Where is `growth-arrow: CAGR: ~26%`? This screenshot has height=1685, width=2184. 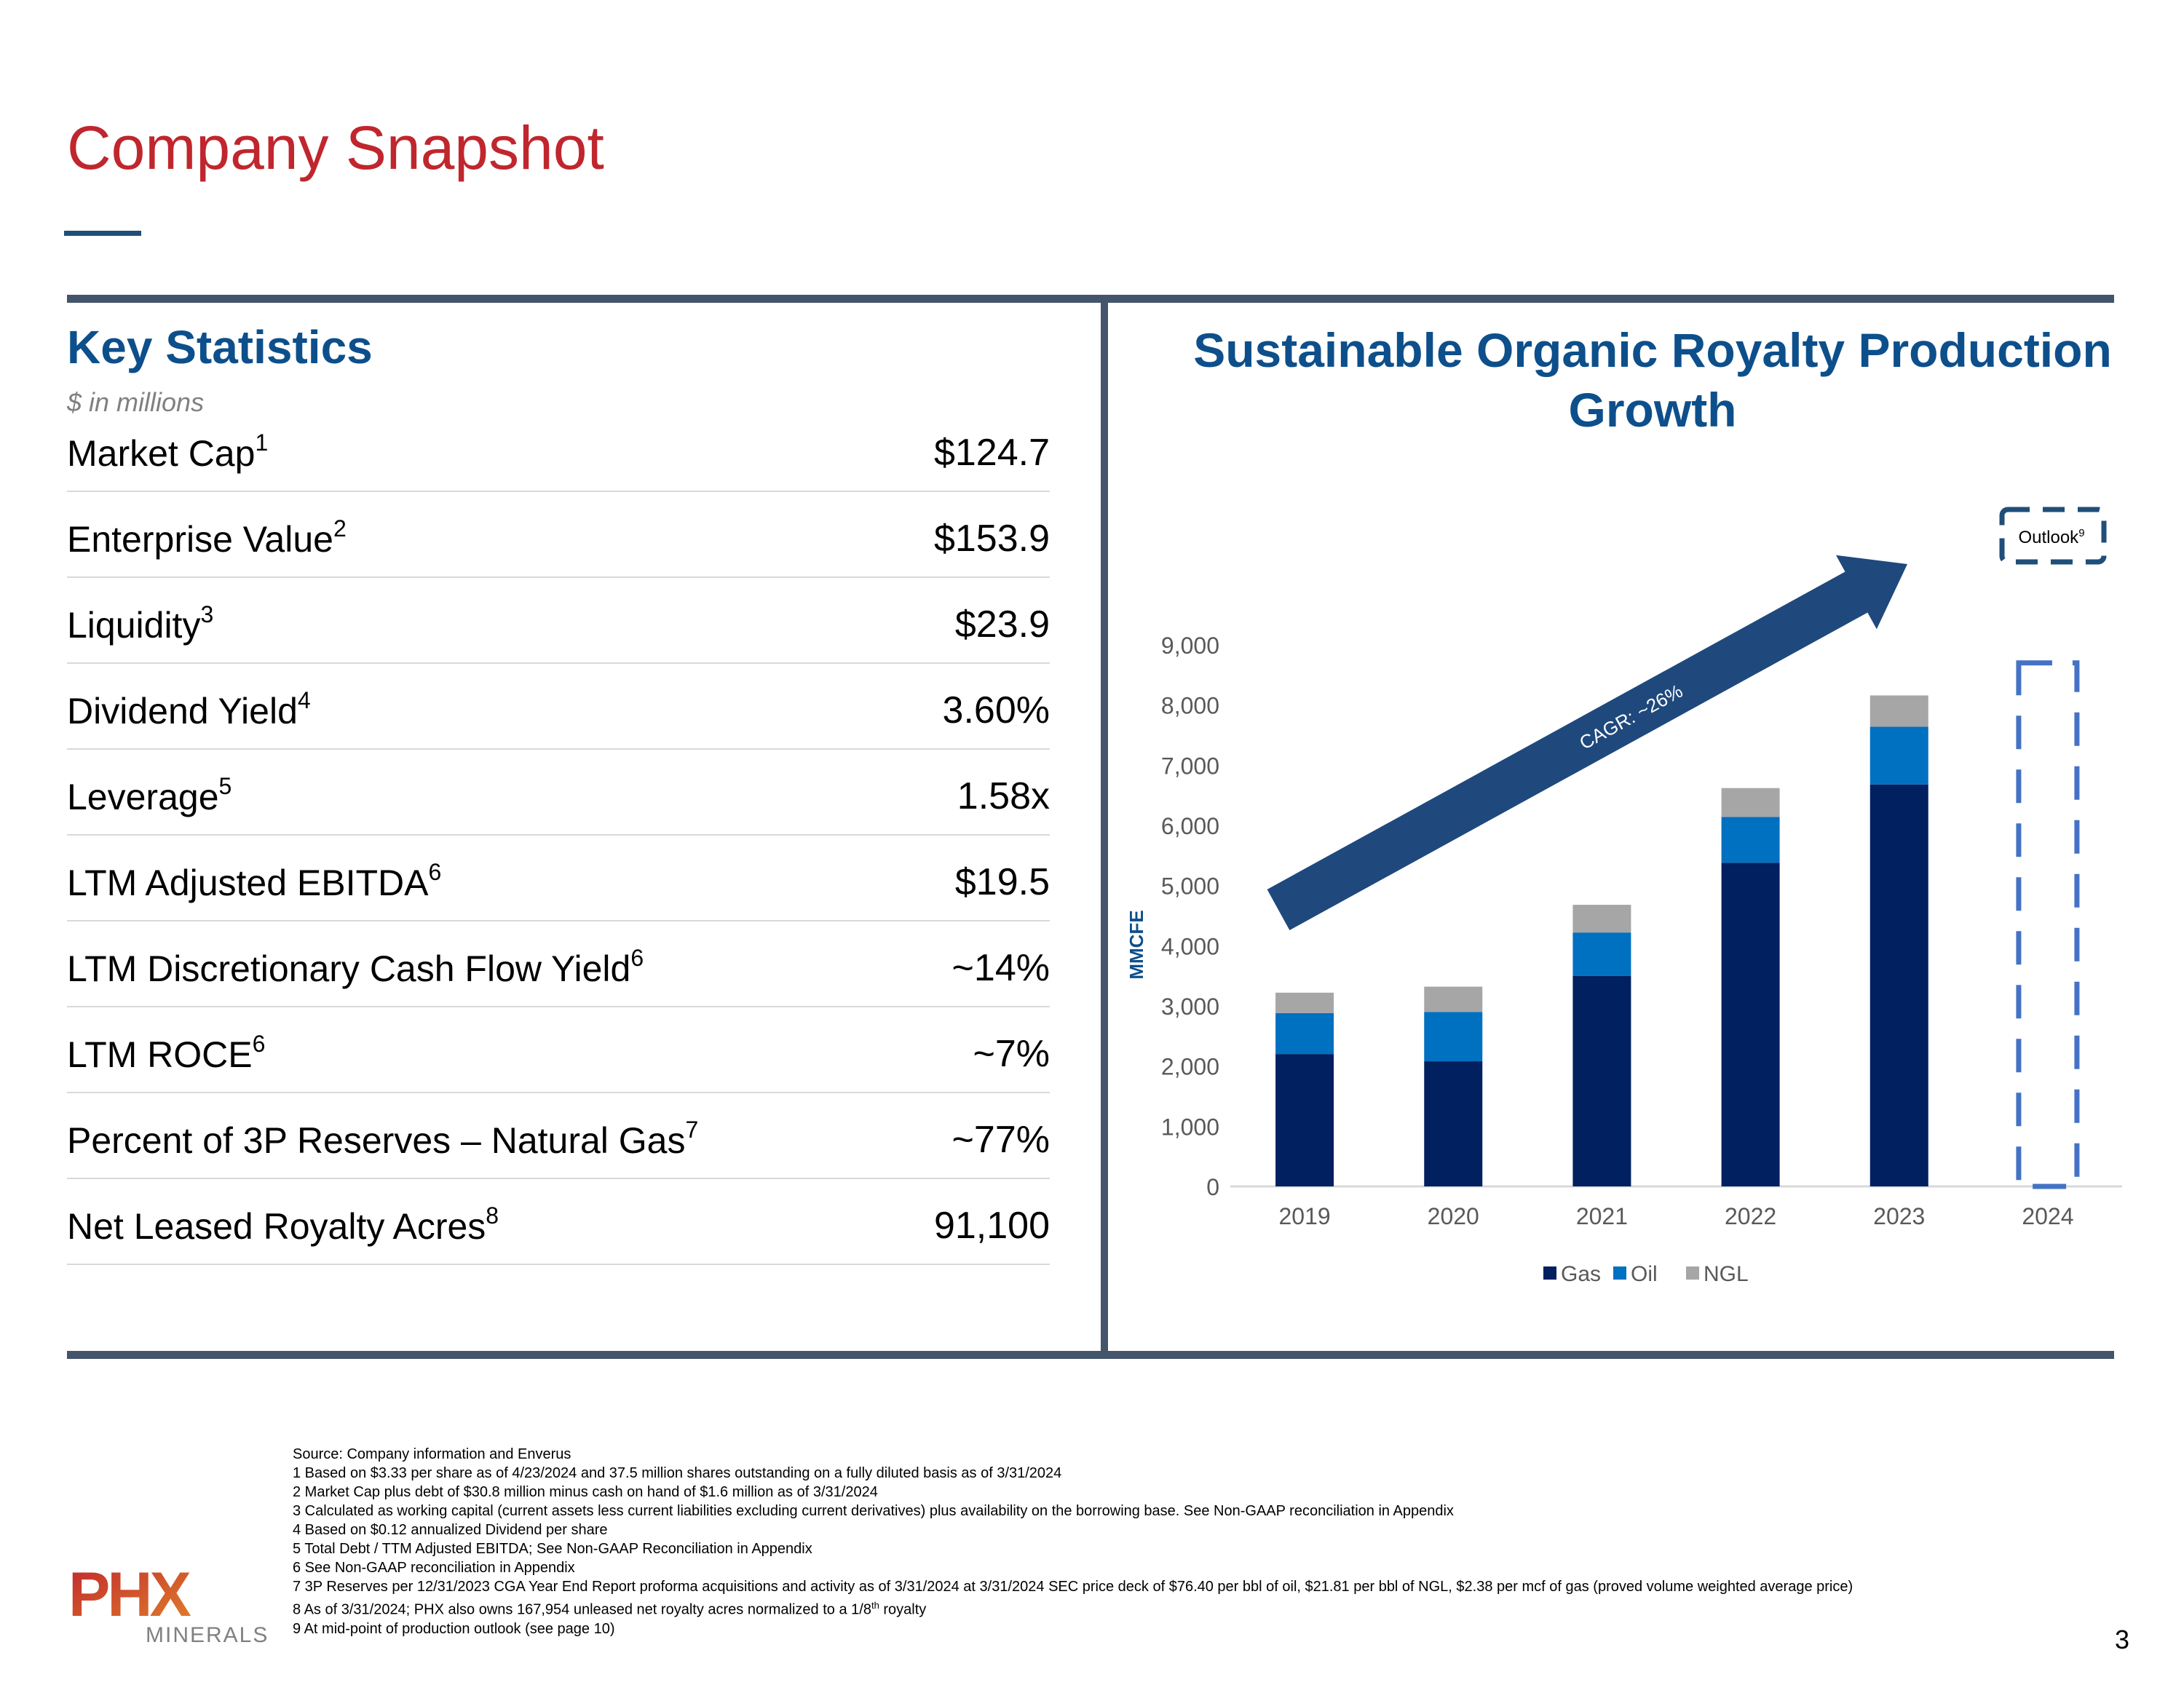
growth-arrow: CAGR: ~26% is located at coordinates (1587, 743).